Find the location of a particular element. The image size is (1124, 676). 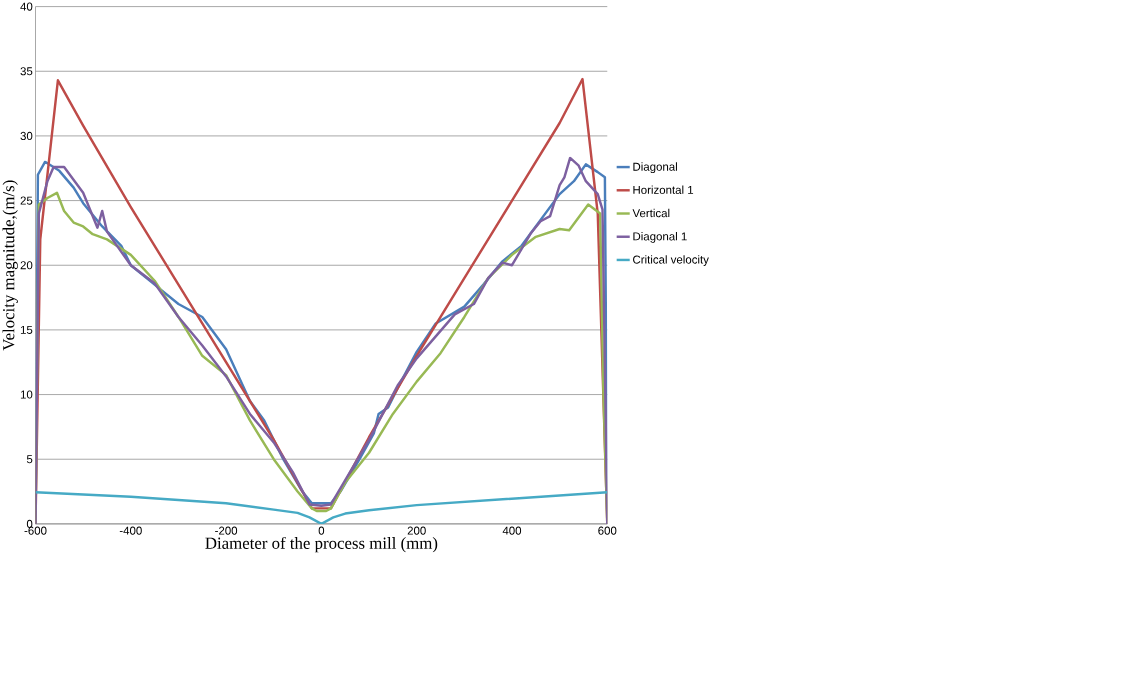

y-tick-label: 25 is located at coordinates (26, 200).